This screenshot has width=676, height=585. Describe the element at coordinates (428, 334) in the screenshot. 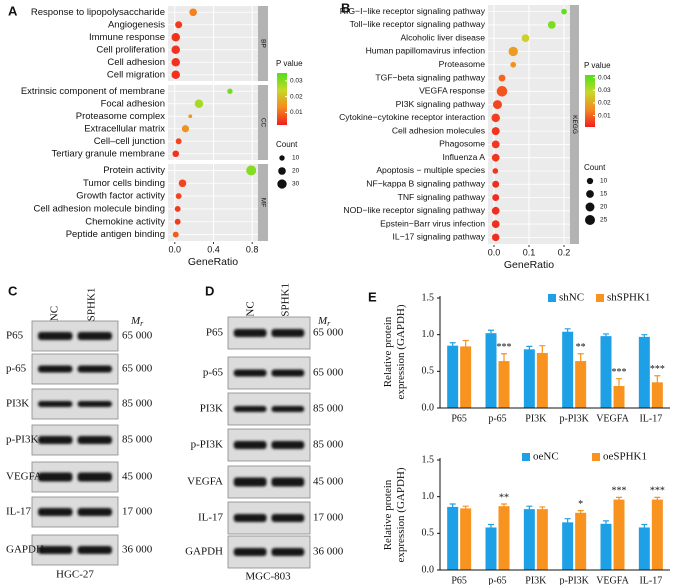

I see `y-tick-label: 1.0` at that location.